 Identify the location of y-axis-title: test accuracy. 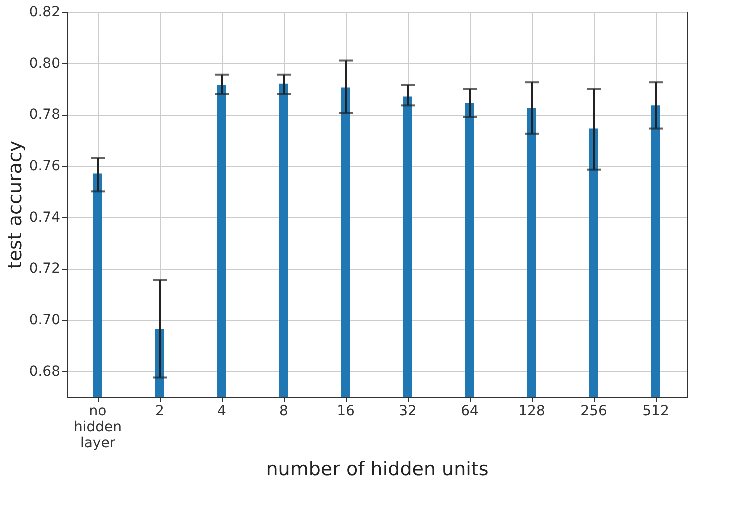
(15, 205).